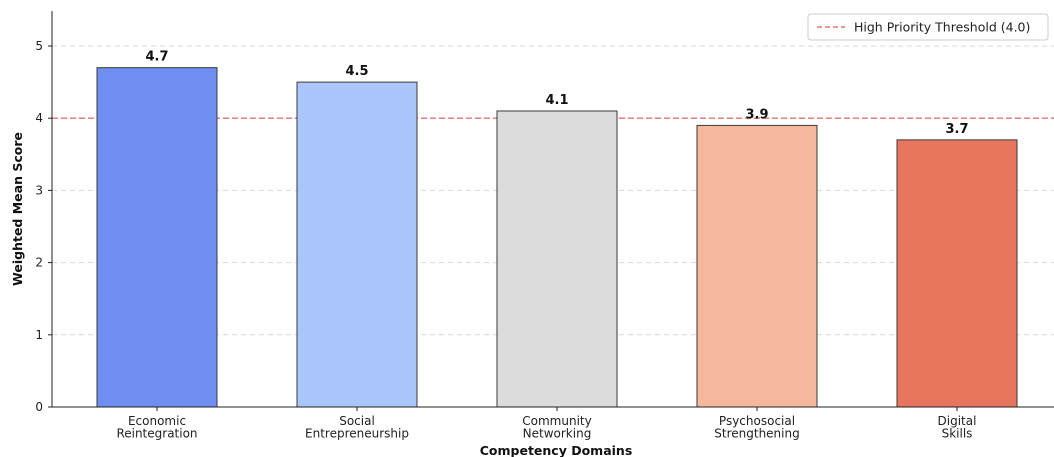  What do you see at coordinates (756, 427) in the screenshot?
I see `x-tick-label: Psychosocial Strengthening` at bounding box center [756, 427].